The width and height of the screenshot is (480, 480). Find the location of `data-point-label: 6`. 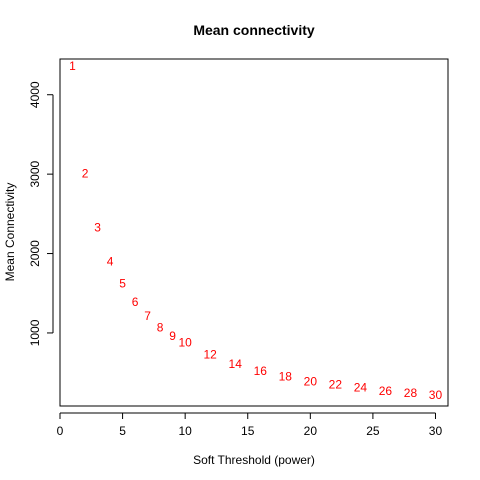

data-point-label: 6 is located at coordinates (135, 302).